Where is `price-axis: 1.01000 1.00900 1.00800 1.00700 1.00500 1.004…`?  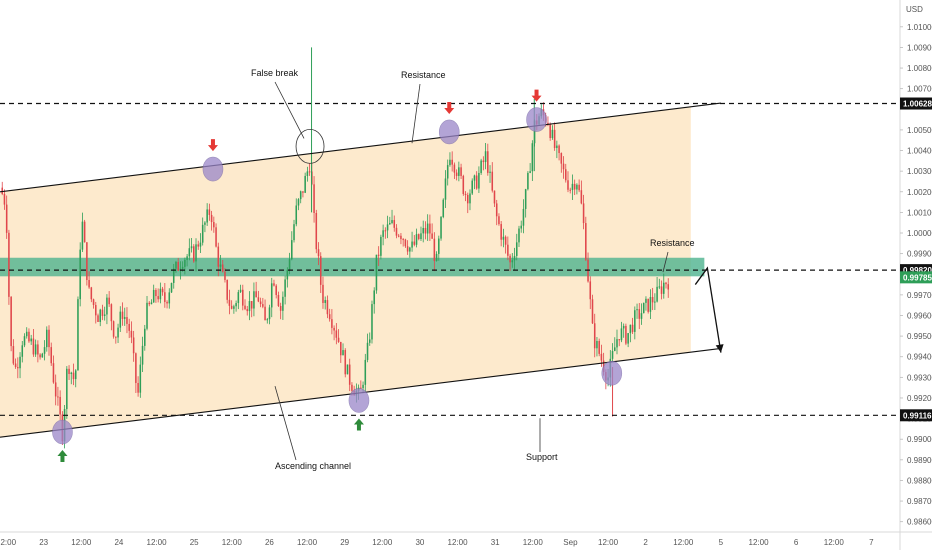 price-axis: 1.01000 1.00900 1.00800 1.00700 1.00500 1.004… is located at coordinates (916, 275).